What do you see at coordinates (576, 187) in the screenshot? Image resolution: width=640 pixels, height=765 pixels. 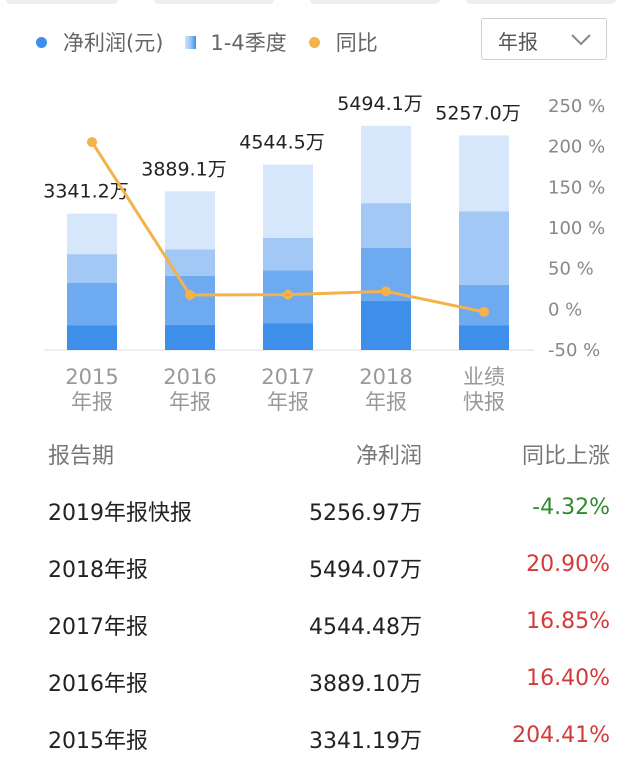 I see `y-tick-label: 150 %` at bounding box center [576, 187].